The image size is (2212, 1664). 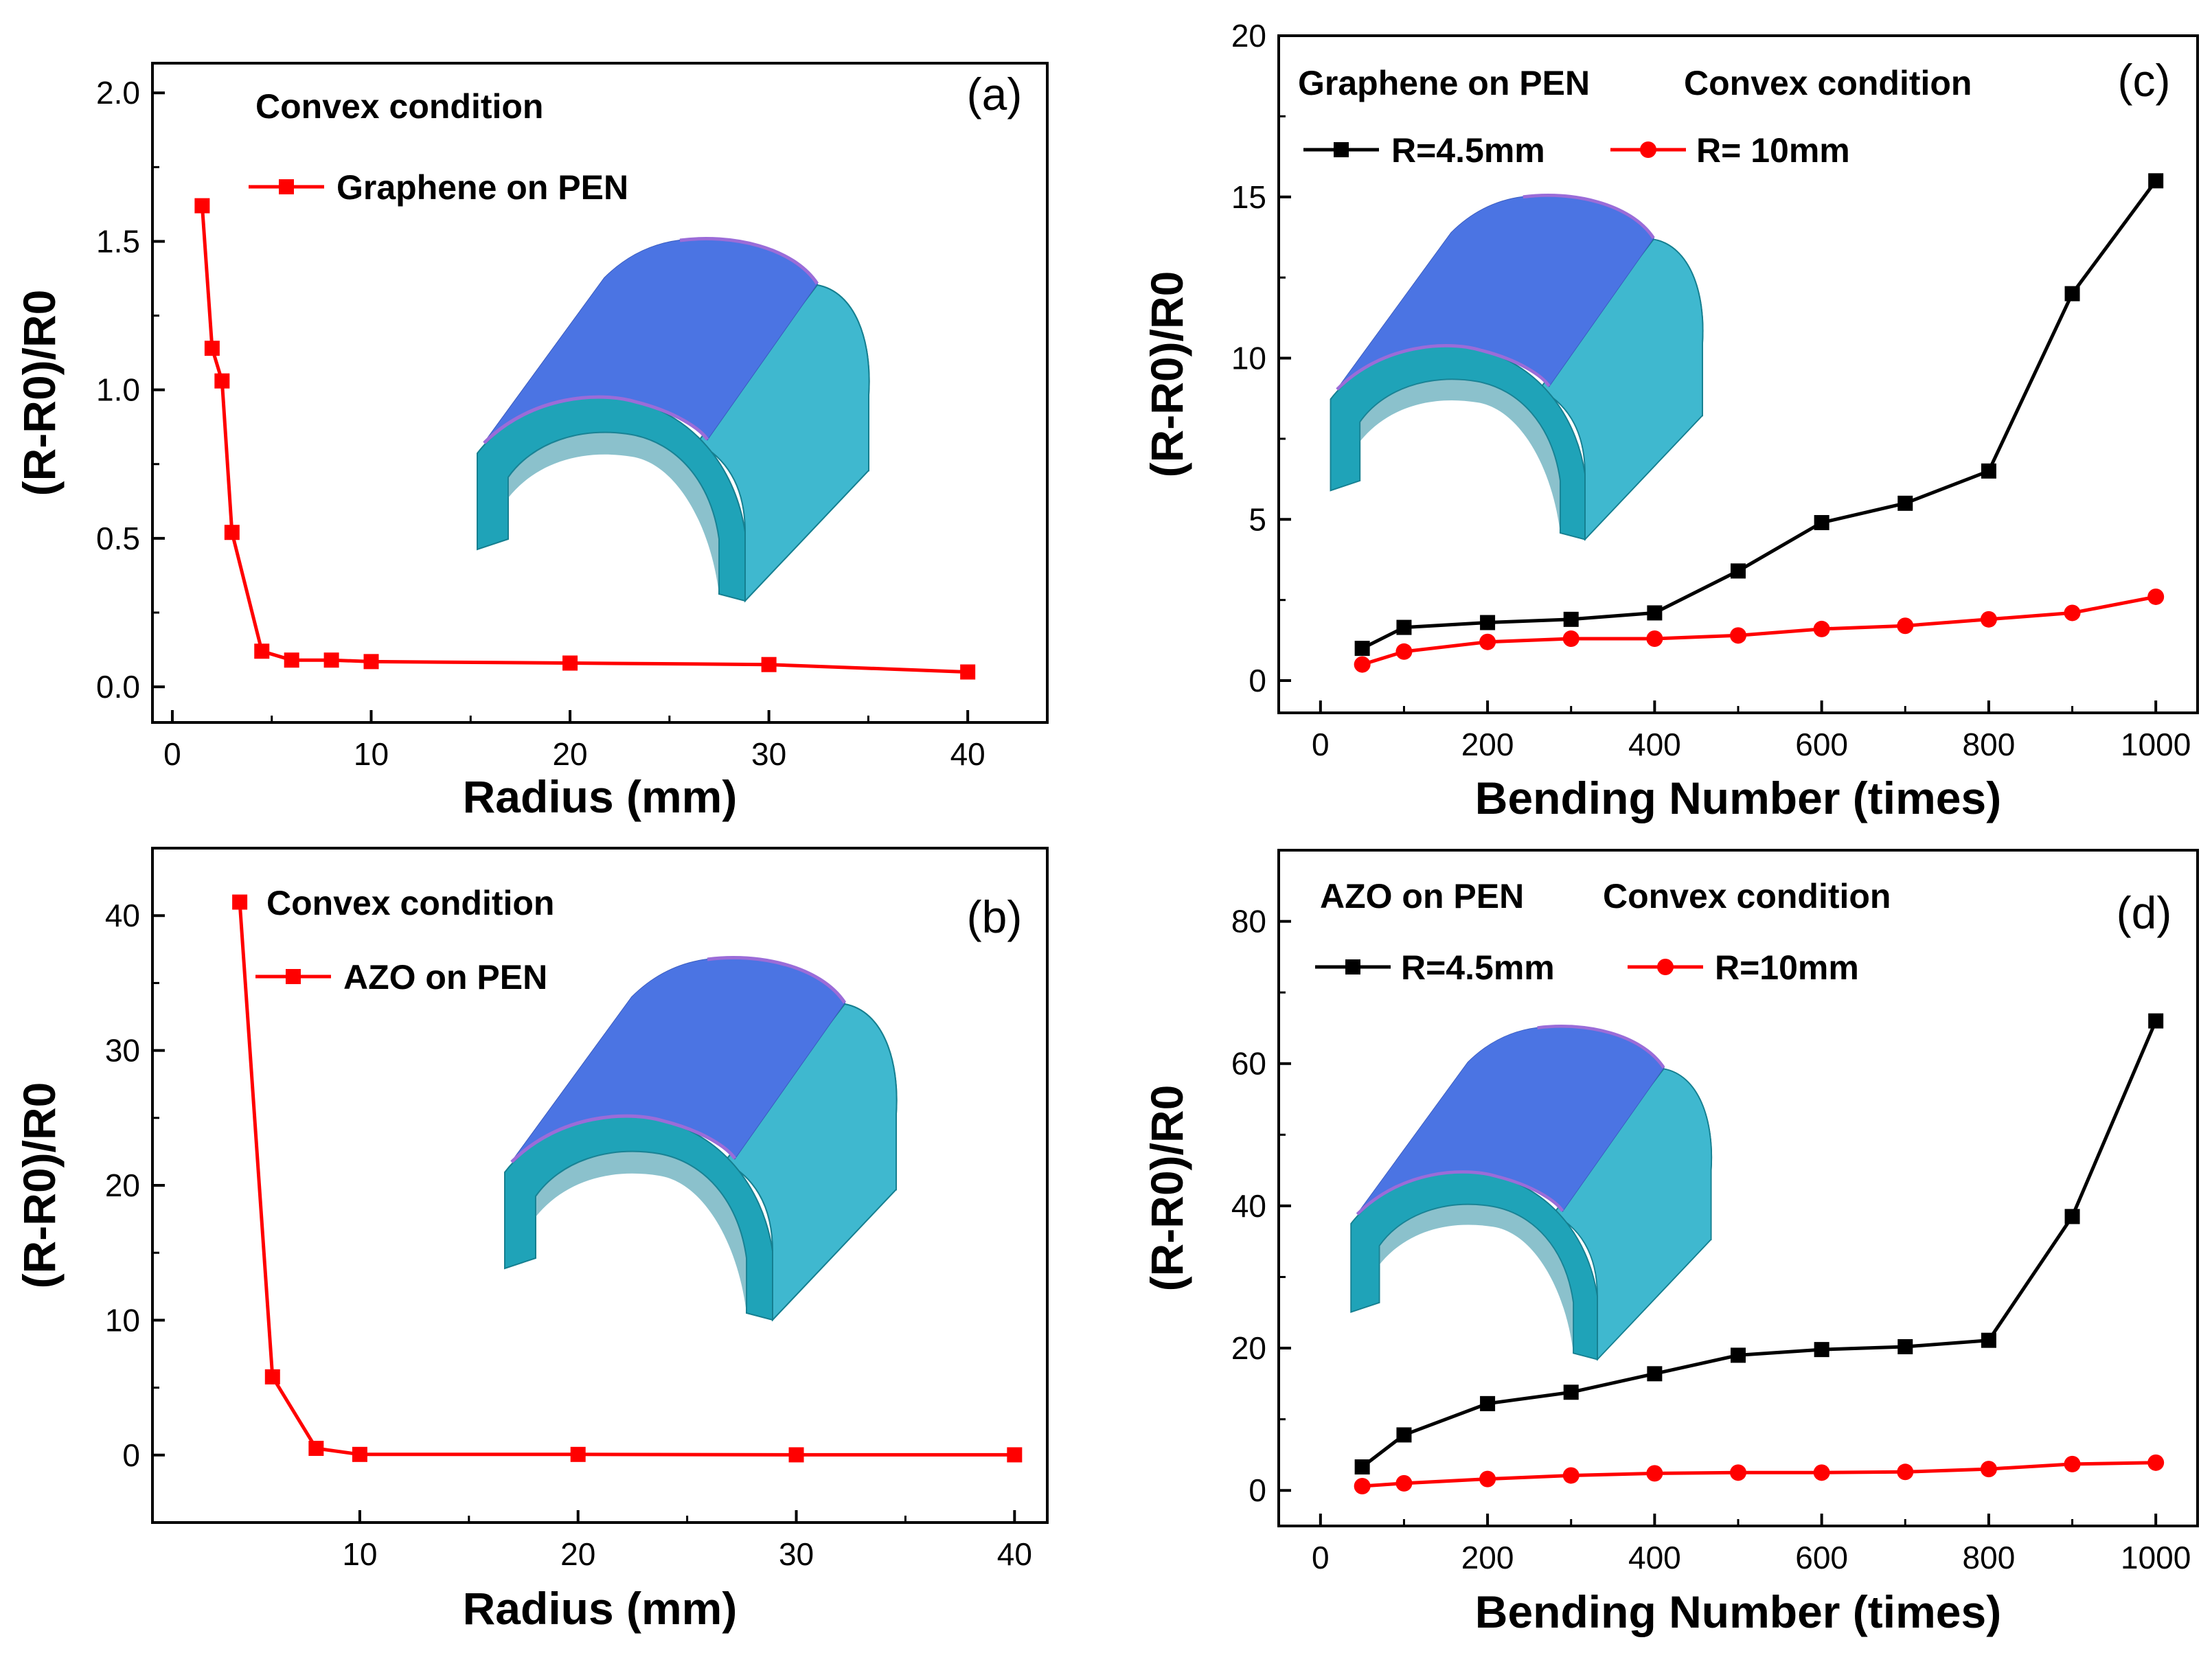 I want to click on legend-label: Graphene on PEN, so click(x=483, y=187).